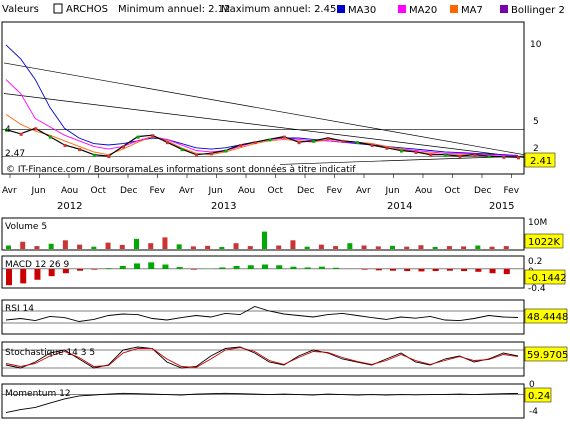 The image size is (570, 430). I want to click on momentum-title: Momentum 12, so click(38, 394).